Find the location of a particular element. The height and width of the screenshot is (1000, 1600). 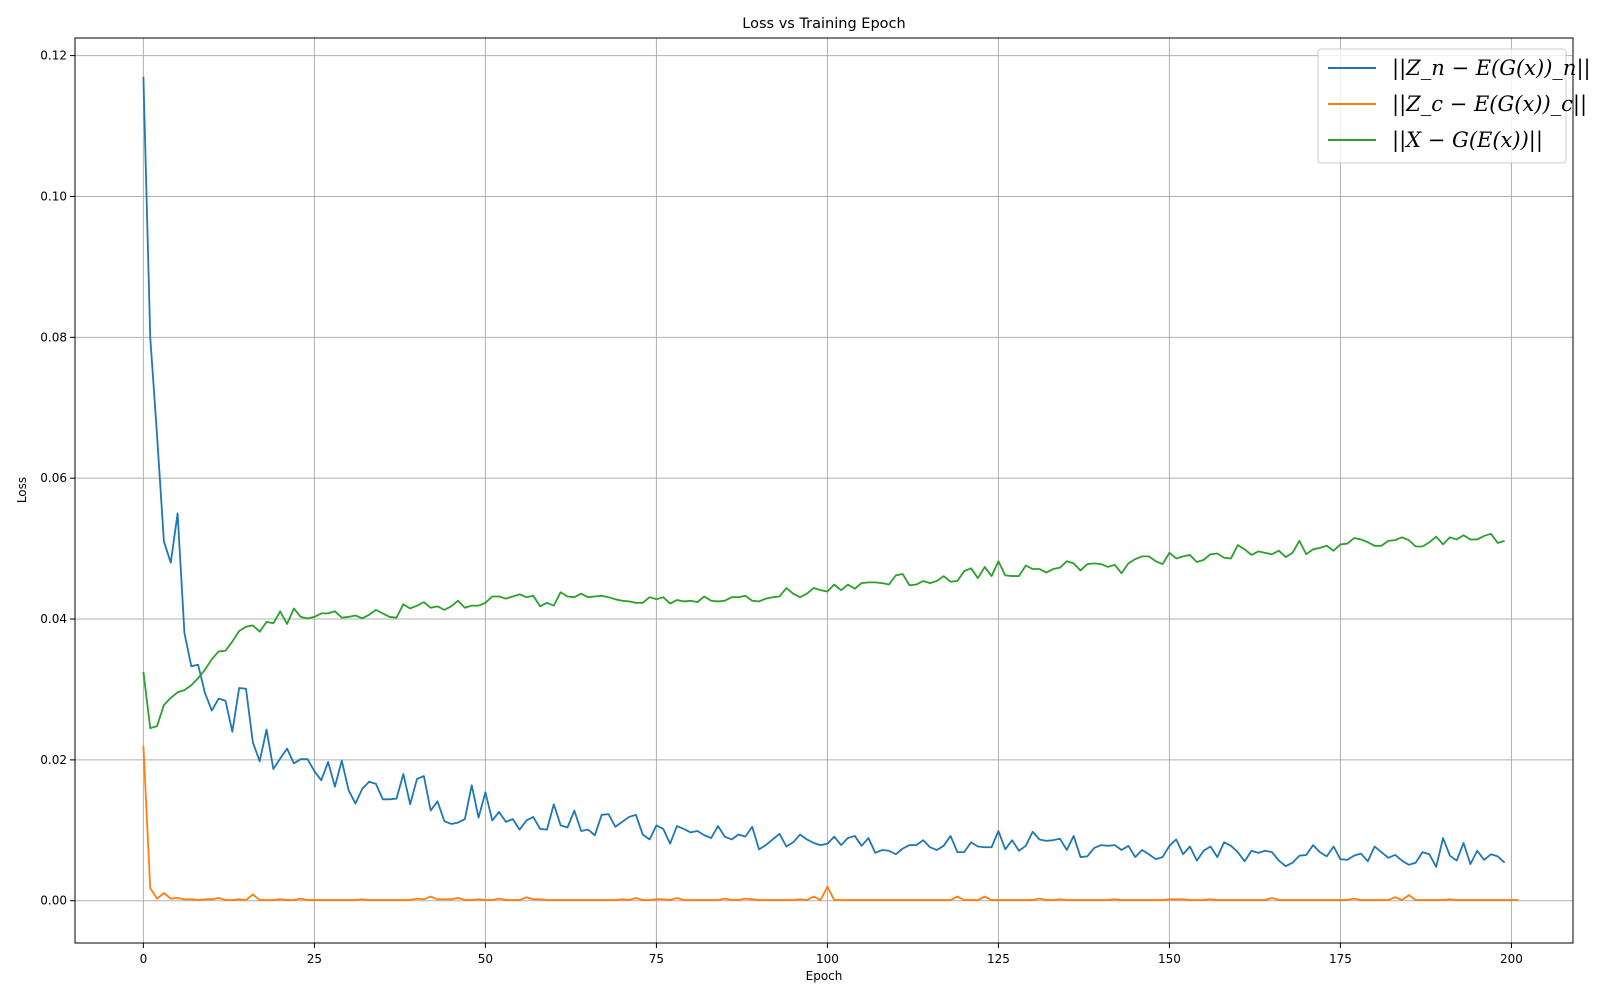

x-tick-label: 125 is located at coordinates (998, 959).